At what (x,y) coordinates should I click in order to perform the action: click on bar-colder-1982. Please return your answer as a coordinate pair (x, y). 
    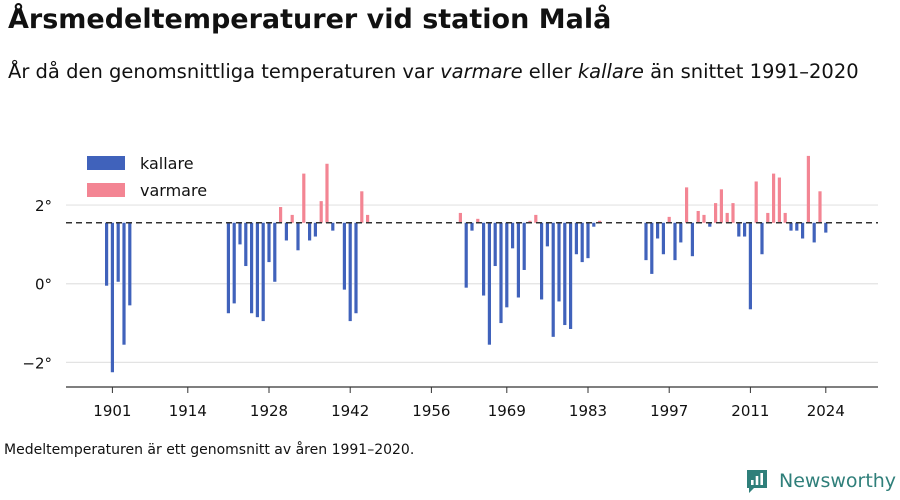
    Looking at the image, I should click on (582, 242).